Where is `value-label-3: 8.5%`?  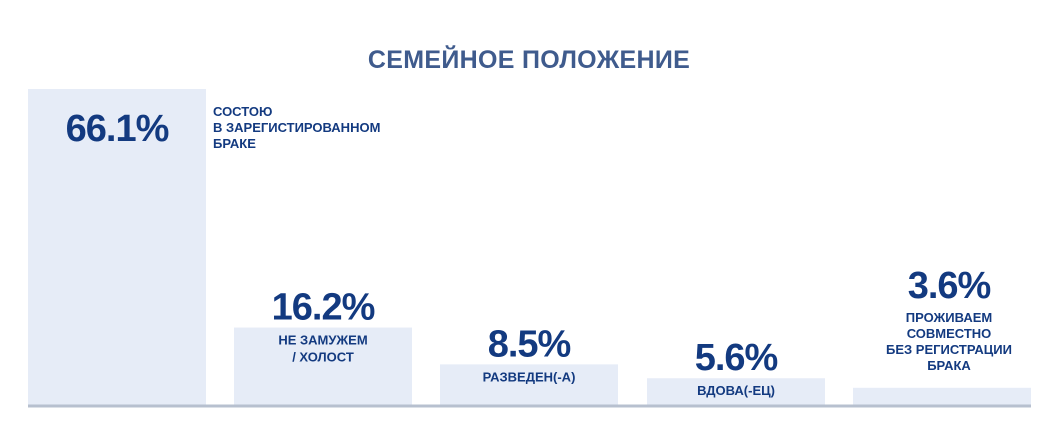 value-label-3: 8.5% is located at coordinates (529, 344).